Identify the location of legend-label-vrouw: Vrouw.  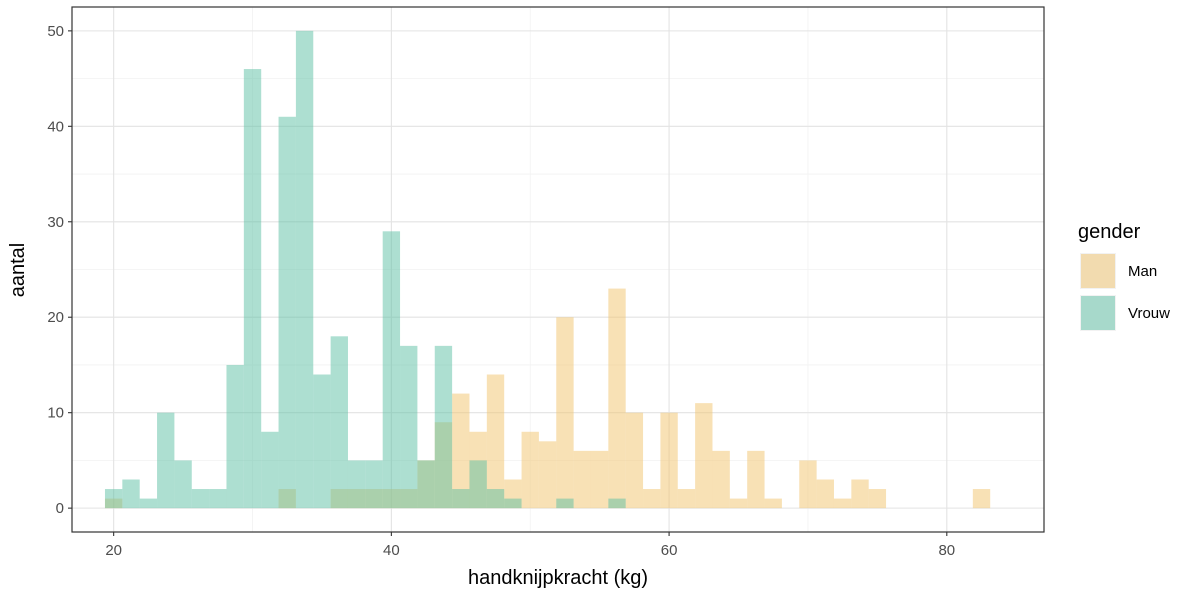
(1149, 313).